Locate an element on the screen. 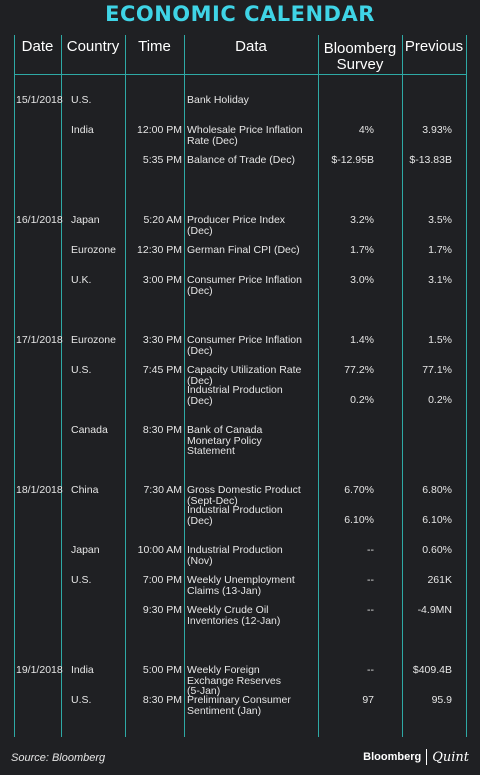 The image size is (480, 775). cell-data: Weekly Unemployment Claims (13-Jan) is located at coordinates (252, 585).